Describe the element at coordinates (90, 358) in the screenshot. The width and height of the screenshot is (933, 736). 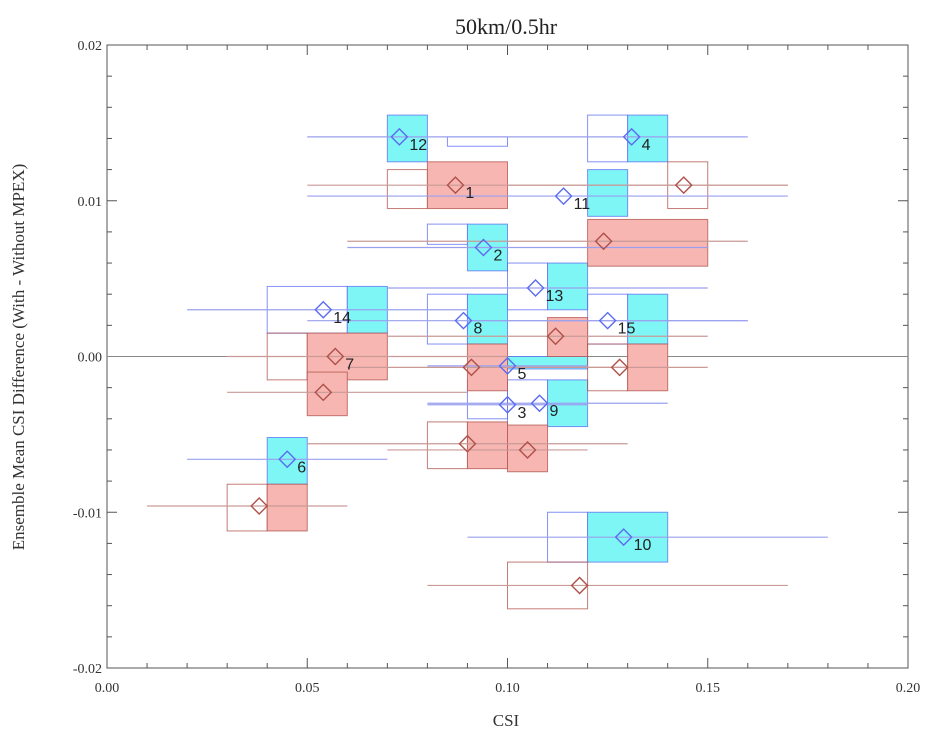
I see `y-tick-label: 0.00` at that location.